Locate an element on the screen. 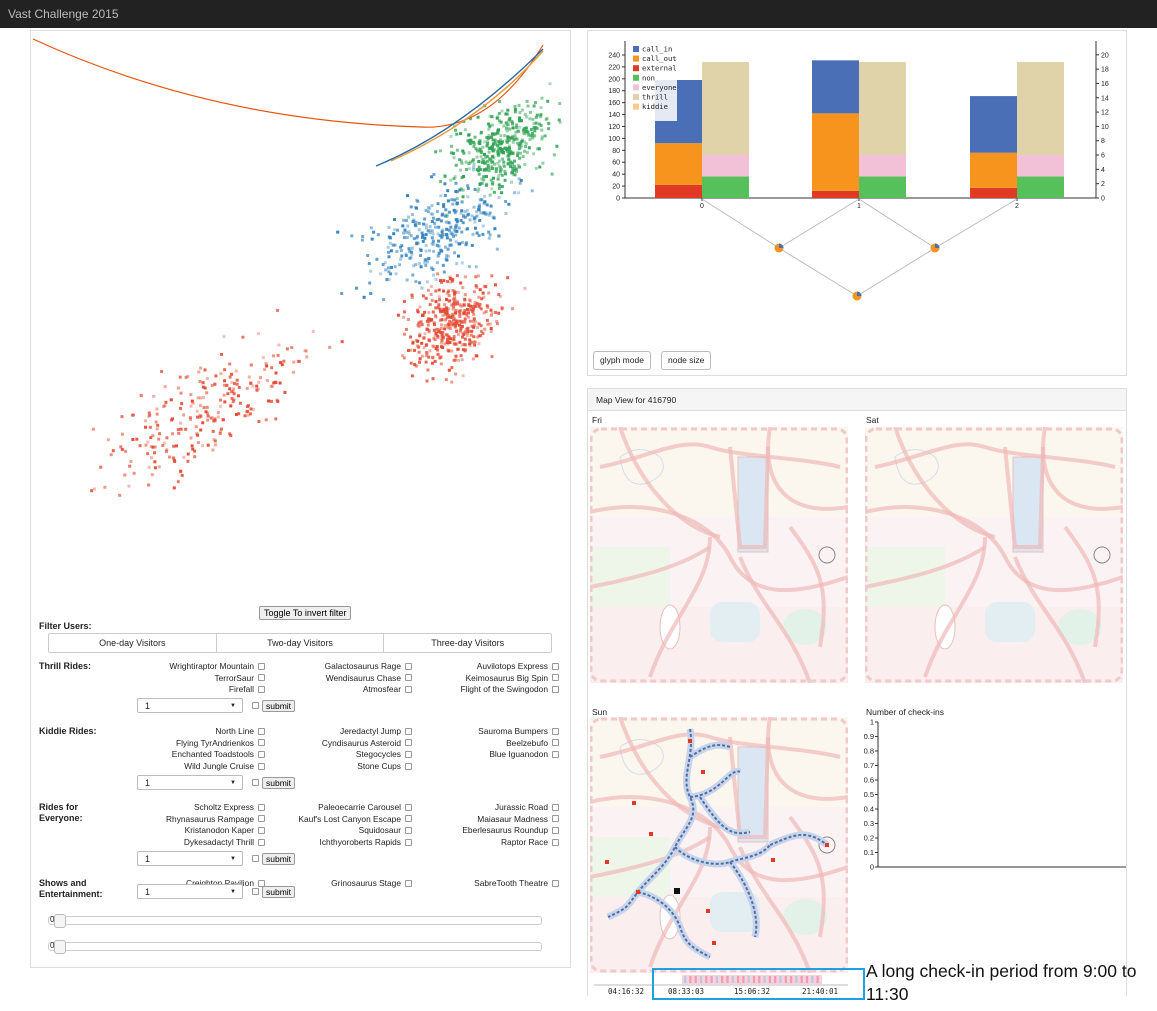  annotation-highlight-box is located at coordinates (758, 984).